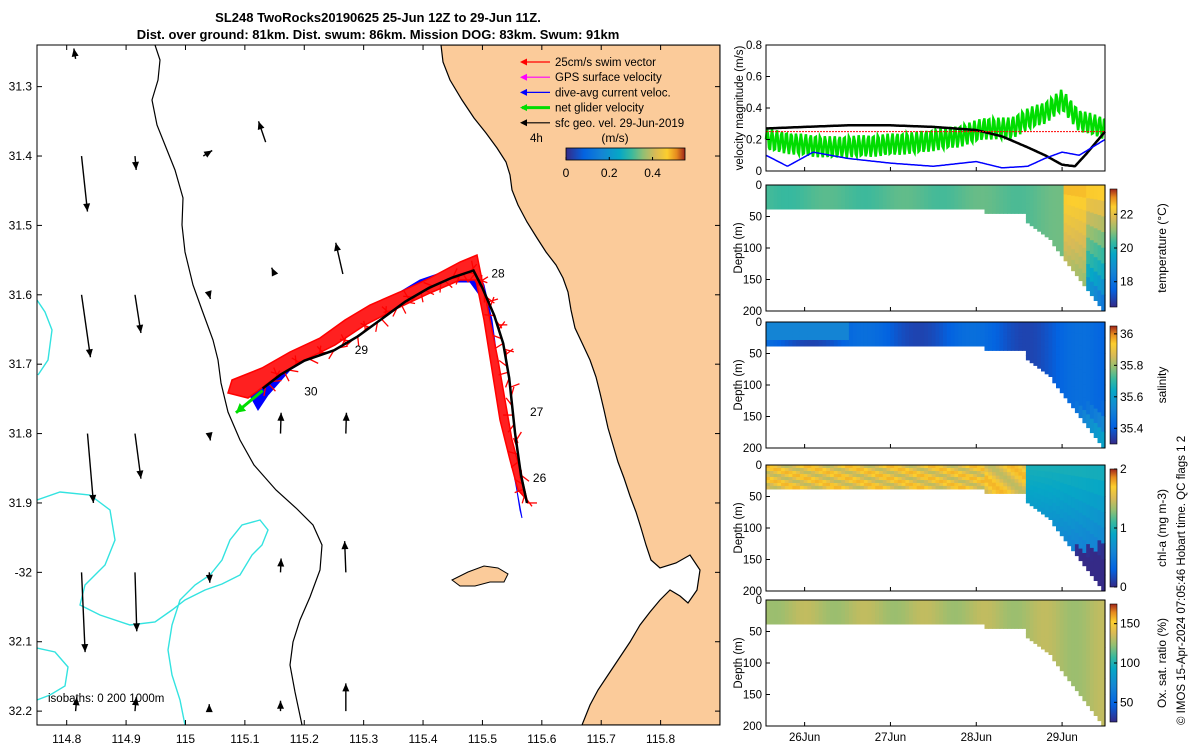  Describe the element at coordinates (740, 108) in the screenshot. I see `velocity-ylabel: velocity magnitude (m/s)` at that location.